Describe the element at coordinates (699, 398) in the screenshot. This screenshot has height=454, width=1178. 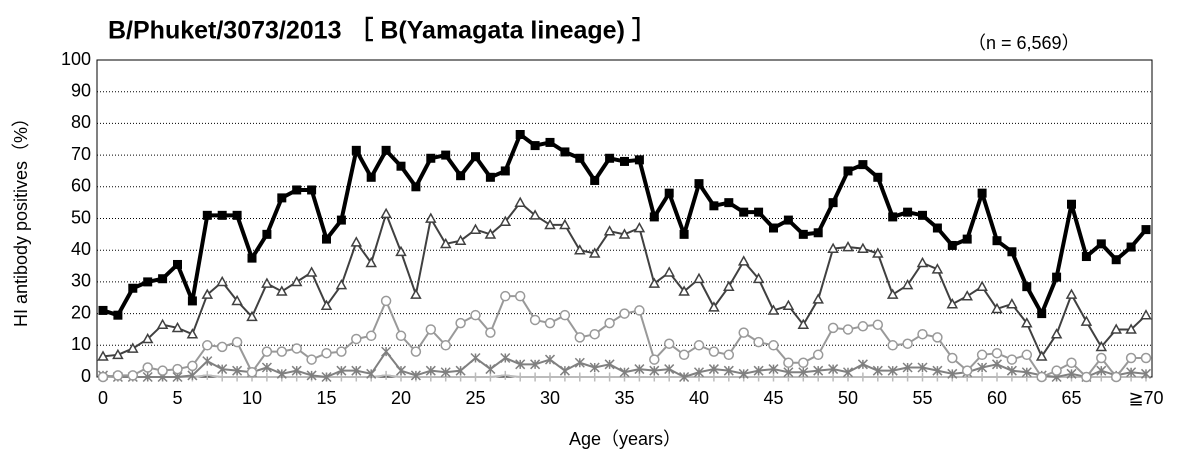
I see `x-tick-label: 40` at that location.